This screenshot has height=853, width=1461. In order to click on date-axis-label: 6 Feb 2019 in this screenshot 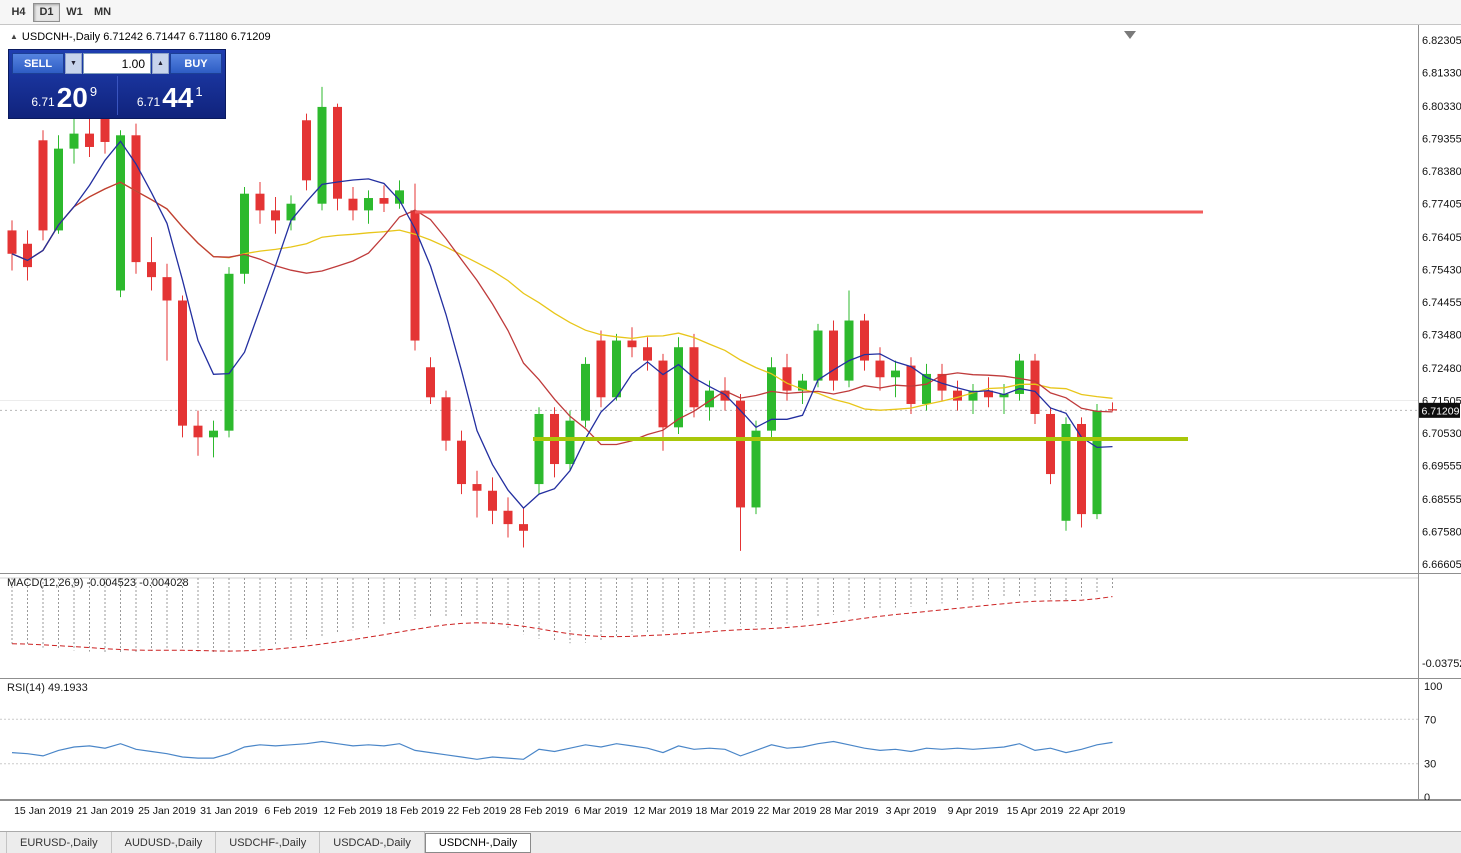, I will do `click(291, 811)`.